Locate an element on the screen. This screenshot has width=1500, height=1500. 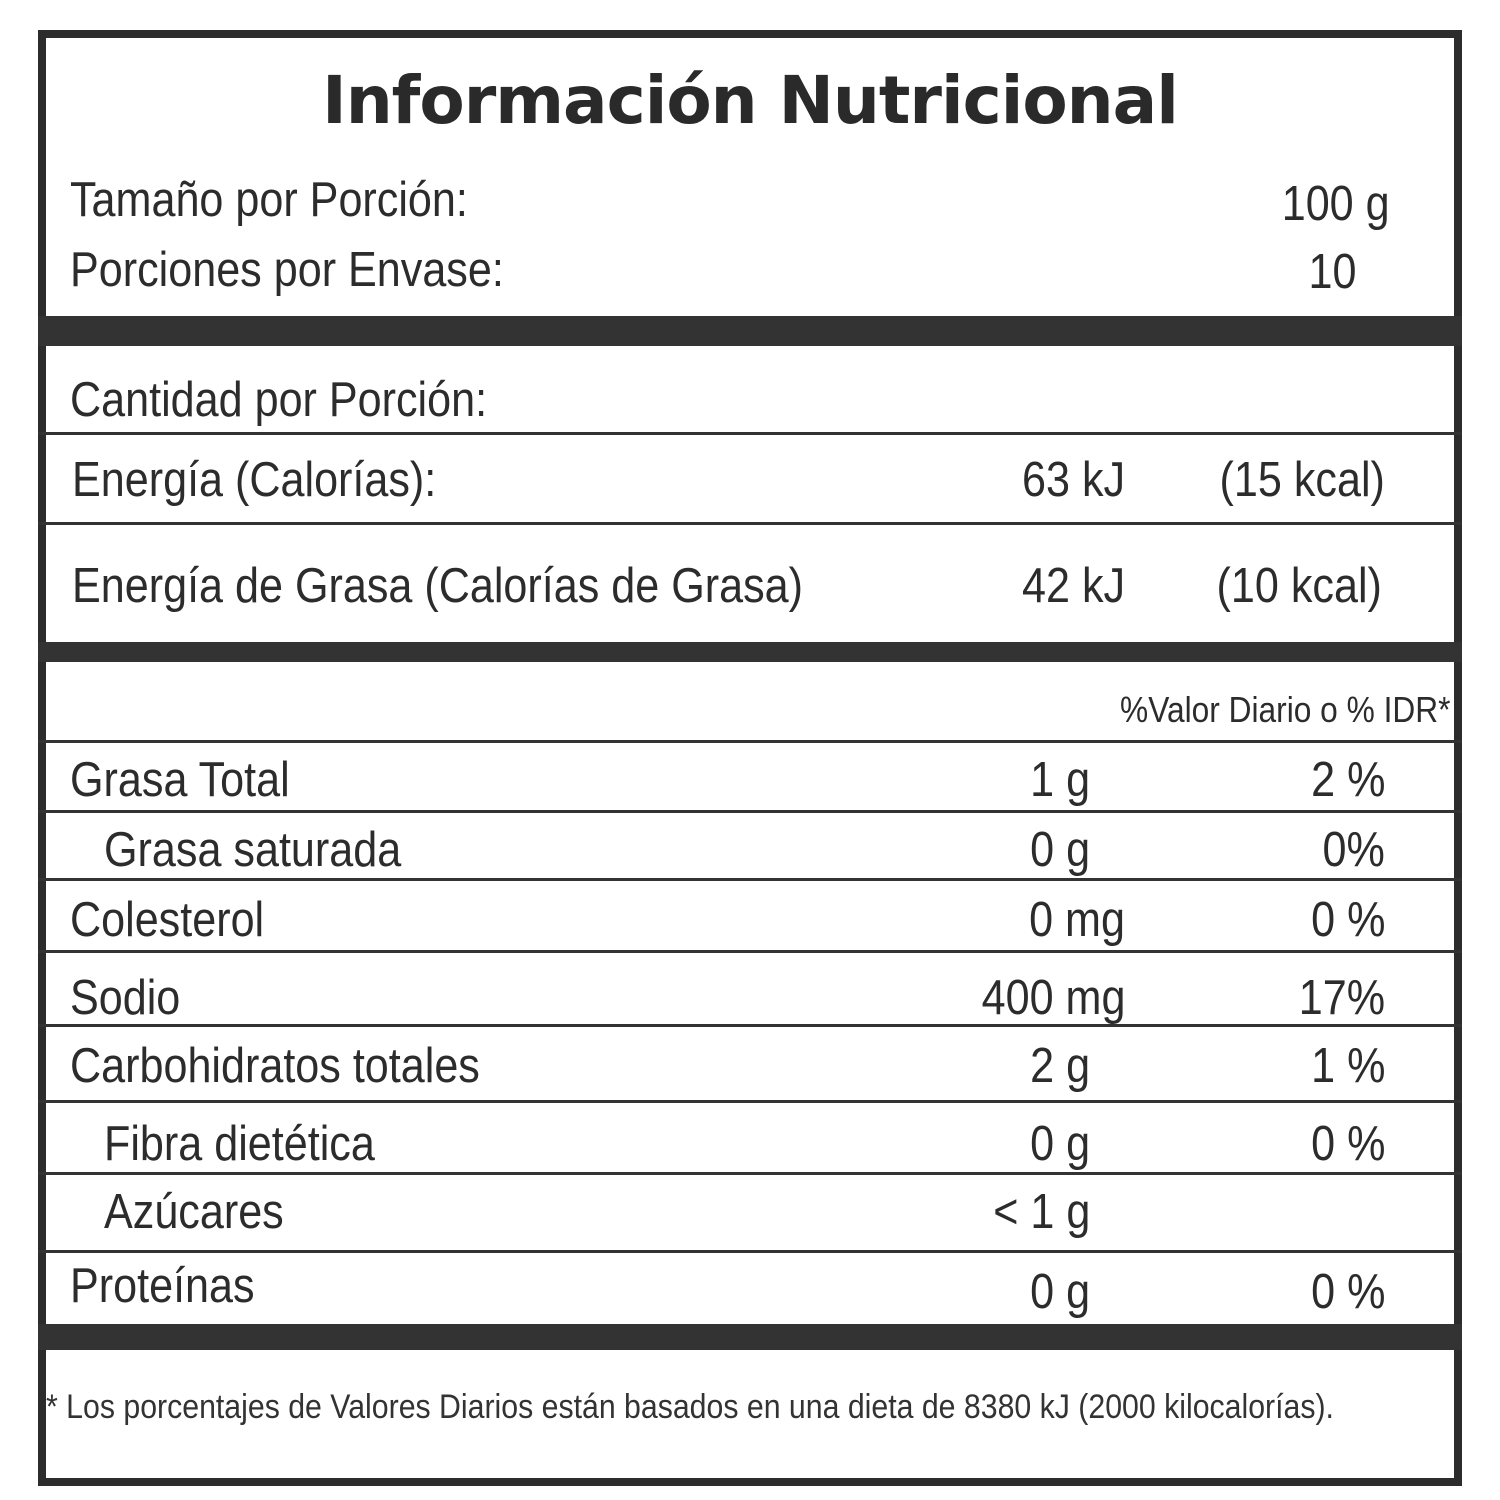
energy-kcal: (15 kcal) is located at coordinates (1302, 480).